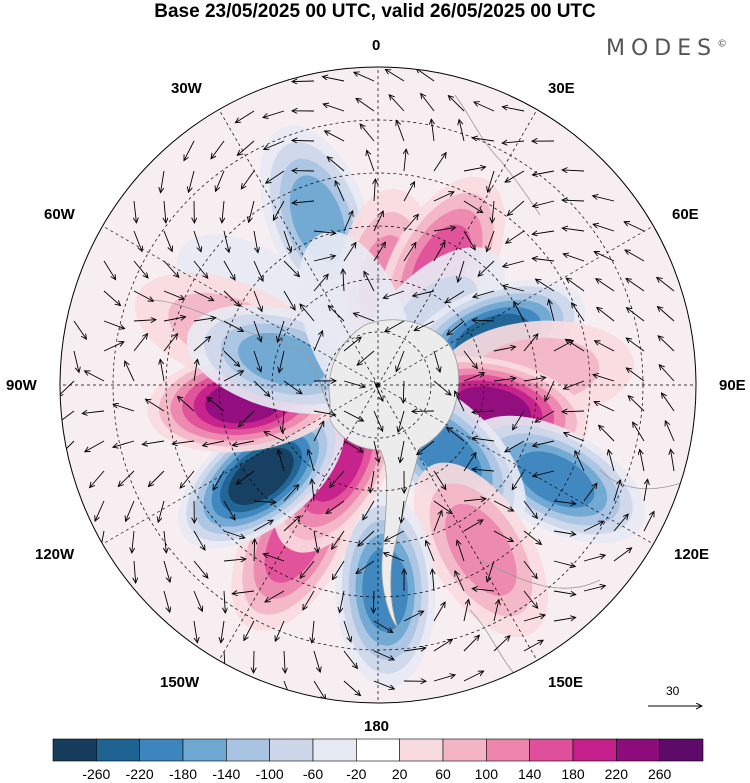 This screenshot has height=783, width=750. I want to click on colorbar-tick-label: 140, so click(529, 774).